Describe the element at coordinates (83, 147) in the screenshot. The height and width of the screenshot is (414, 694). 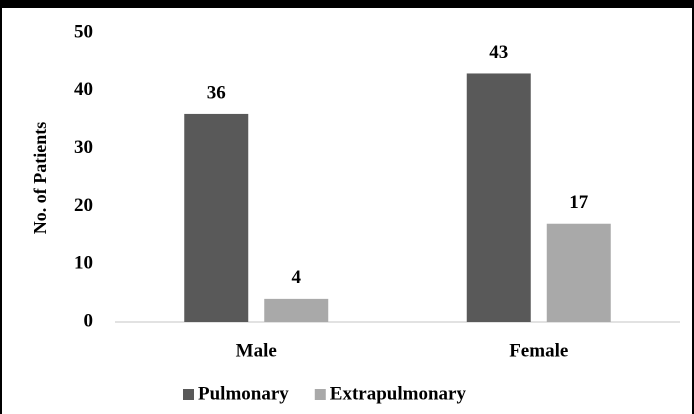
I see `y-tick-label: 30` at that location.